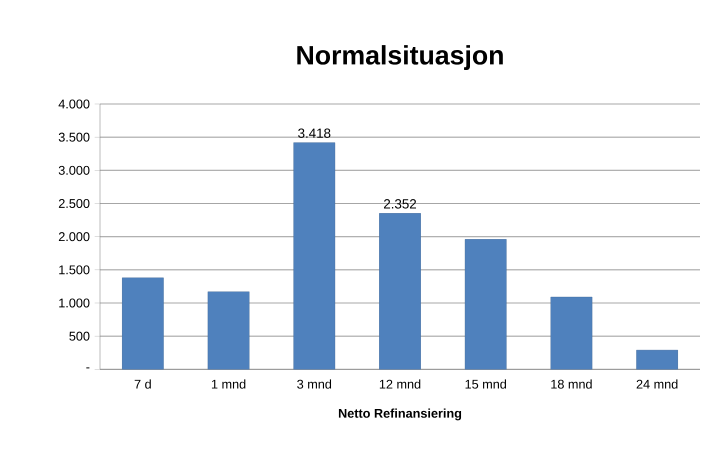 This screenshot has height=461, width=716. Describe the element at coordinates (400, 57) in the screenshot. I see `chart-title: Normalsituasjon` at that location.